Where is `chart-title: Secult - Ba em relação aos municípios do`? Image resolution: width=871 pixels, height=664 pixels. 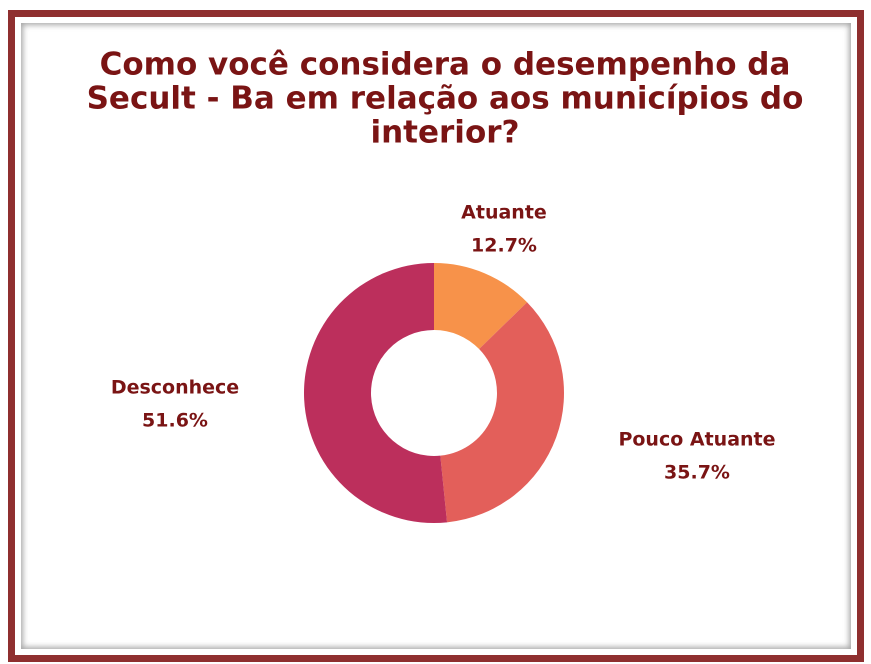
chart-title: Secult - Ba em relação aos municípios do is located at coordinates (445, 99).